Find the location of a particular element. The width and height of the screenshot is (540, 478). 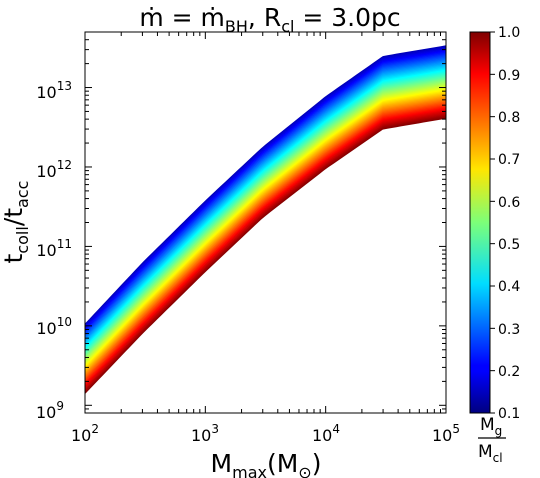

colorbar-tick-labels: 0.1 0.2 0.3 0.4 0.5 0.6 0.7 0.8 0.9 1.0 is located at coordinates (509, 223).